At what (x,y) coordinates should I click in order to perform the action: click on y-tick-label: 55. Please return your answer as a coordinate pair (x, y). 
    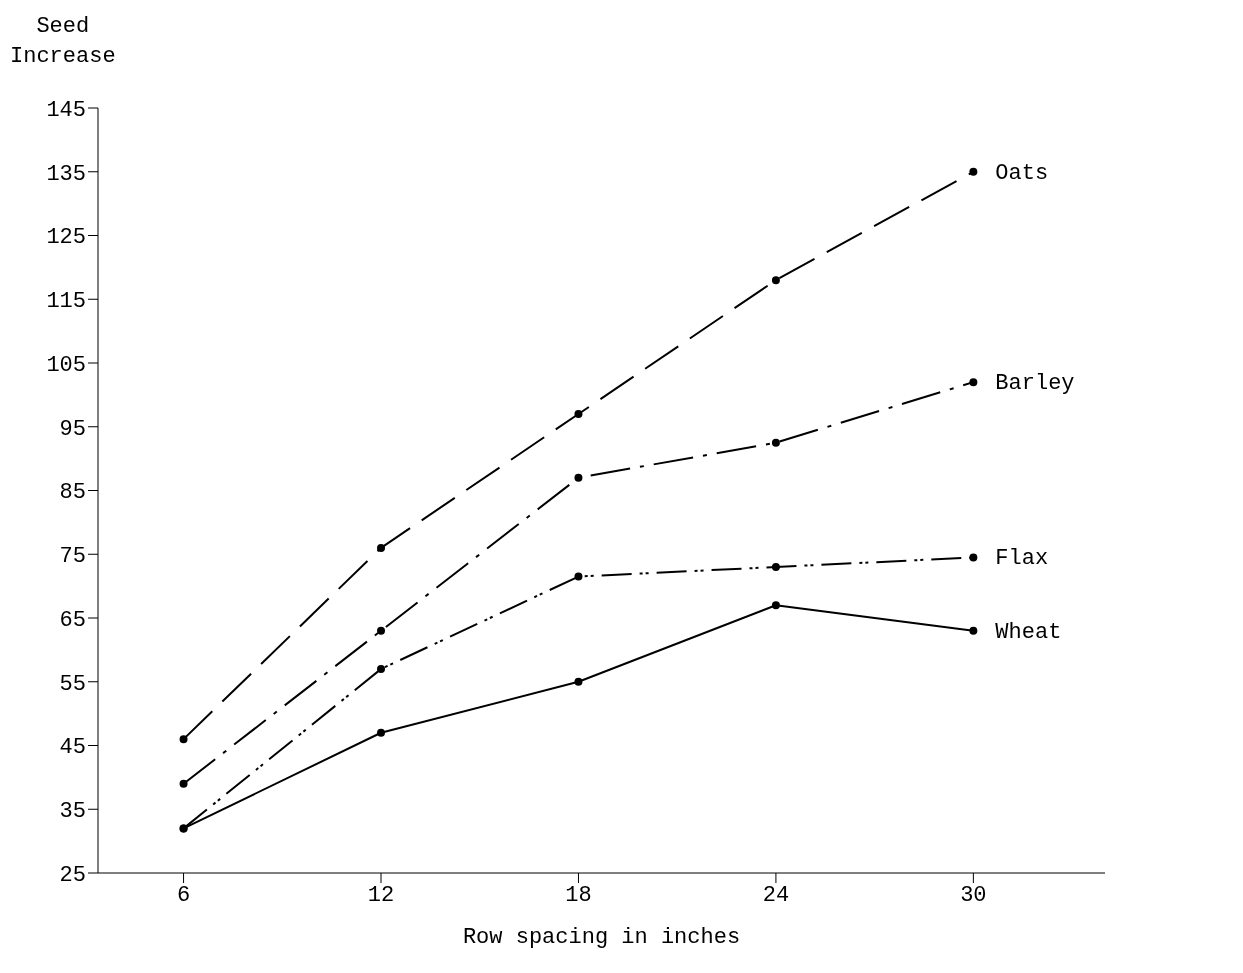
    Looking at the image, I should click on (72, 684).